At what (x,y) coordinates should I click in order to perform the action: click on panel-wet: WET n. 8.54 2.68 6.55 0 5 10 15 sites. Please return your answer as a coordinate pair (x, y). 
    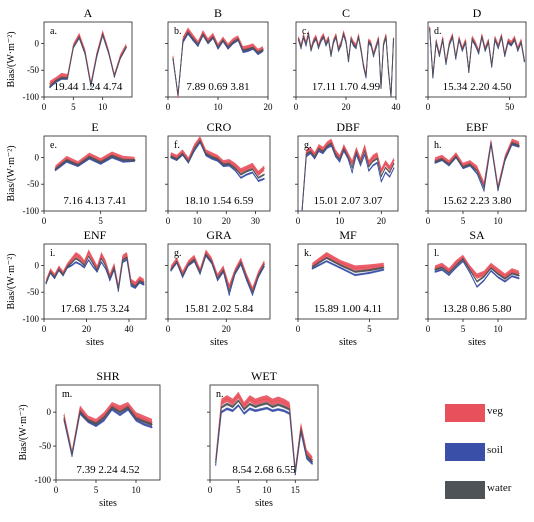
    Looking at the image, I should click on (263, 439).